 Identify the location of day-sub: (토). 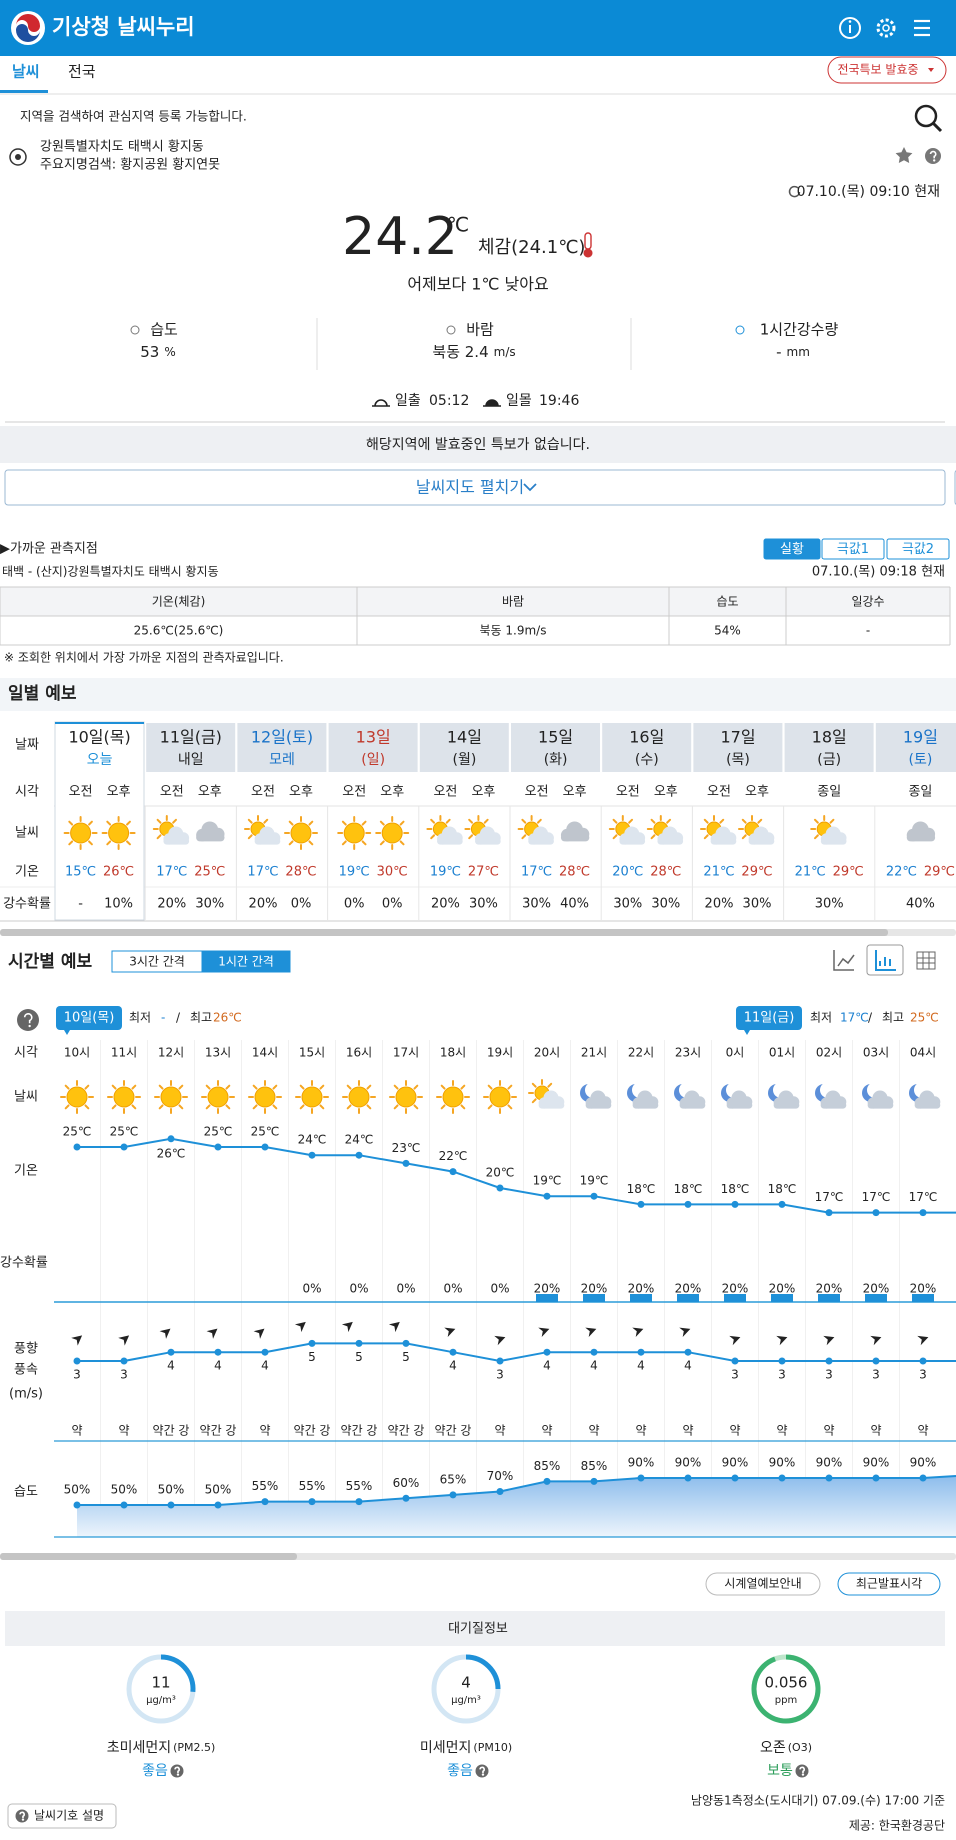
(920, 760).